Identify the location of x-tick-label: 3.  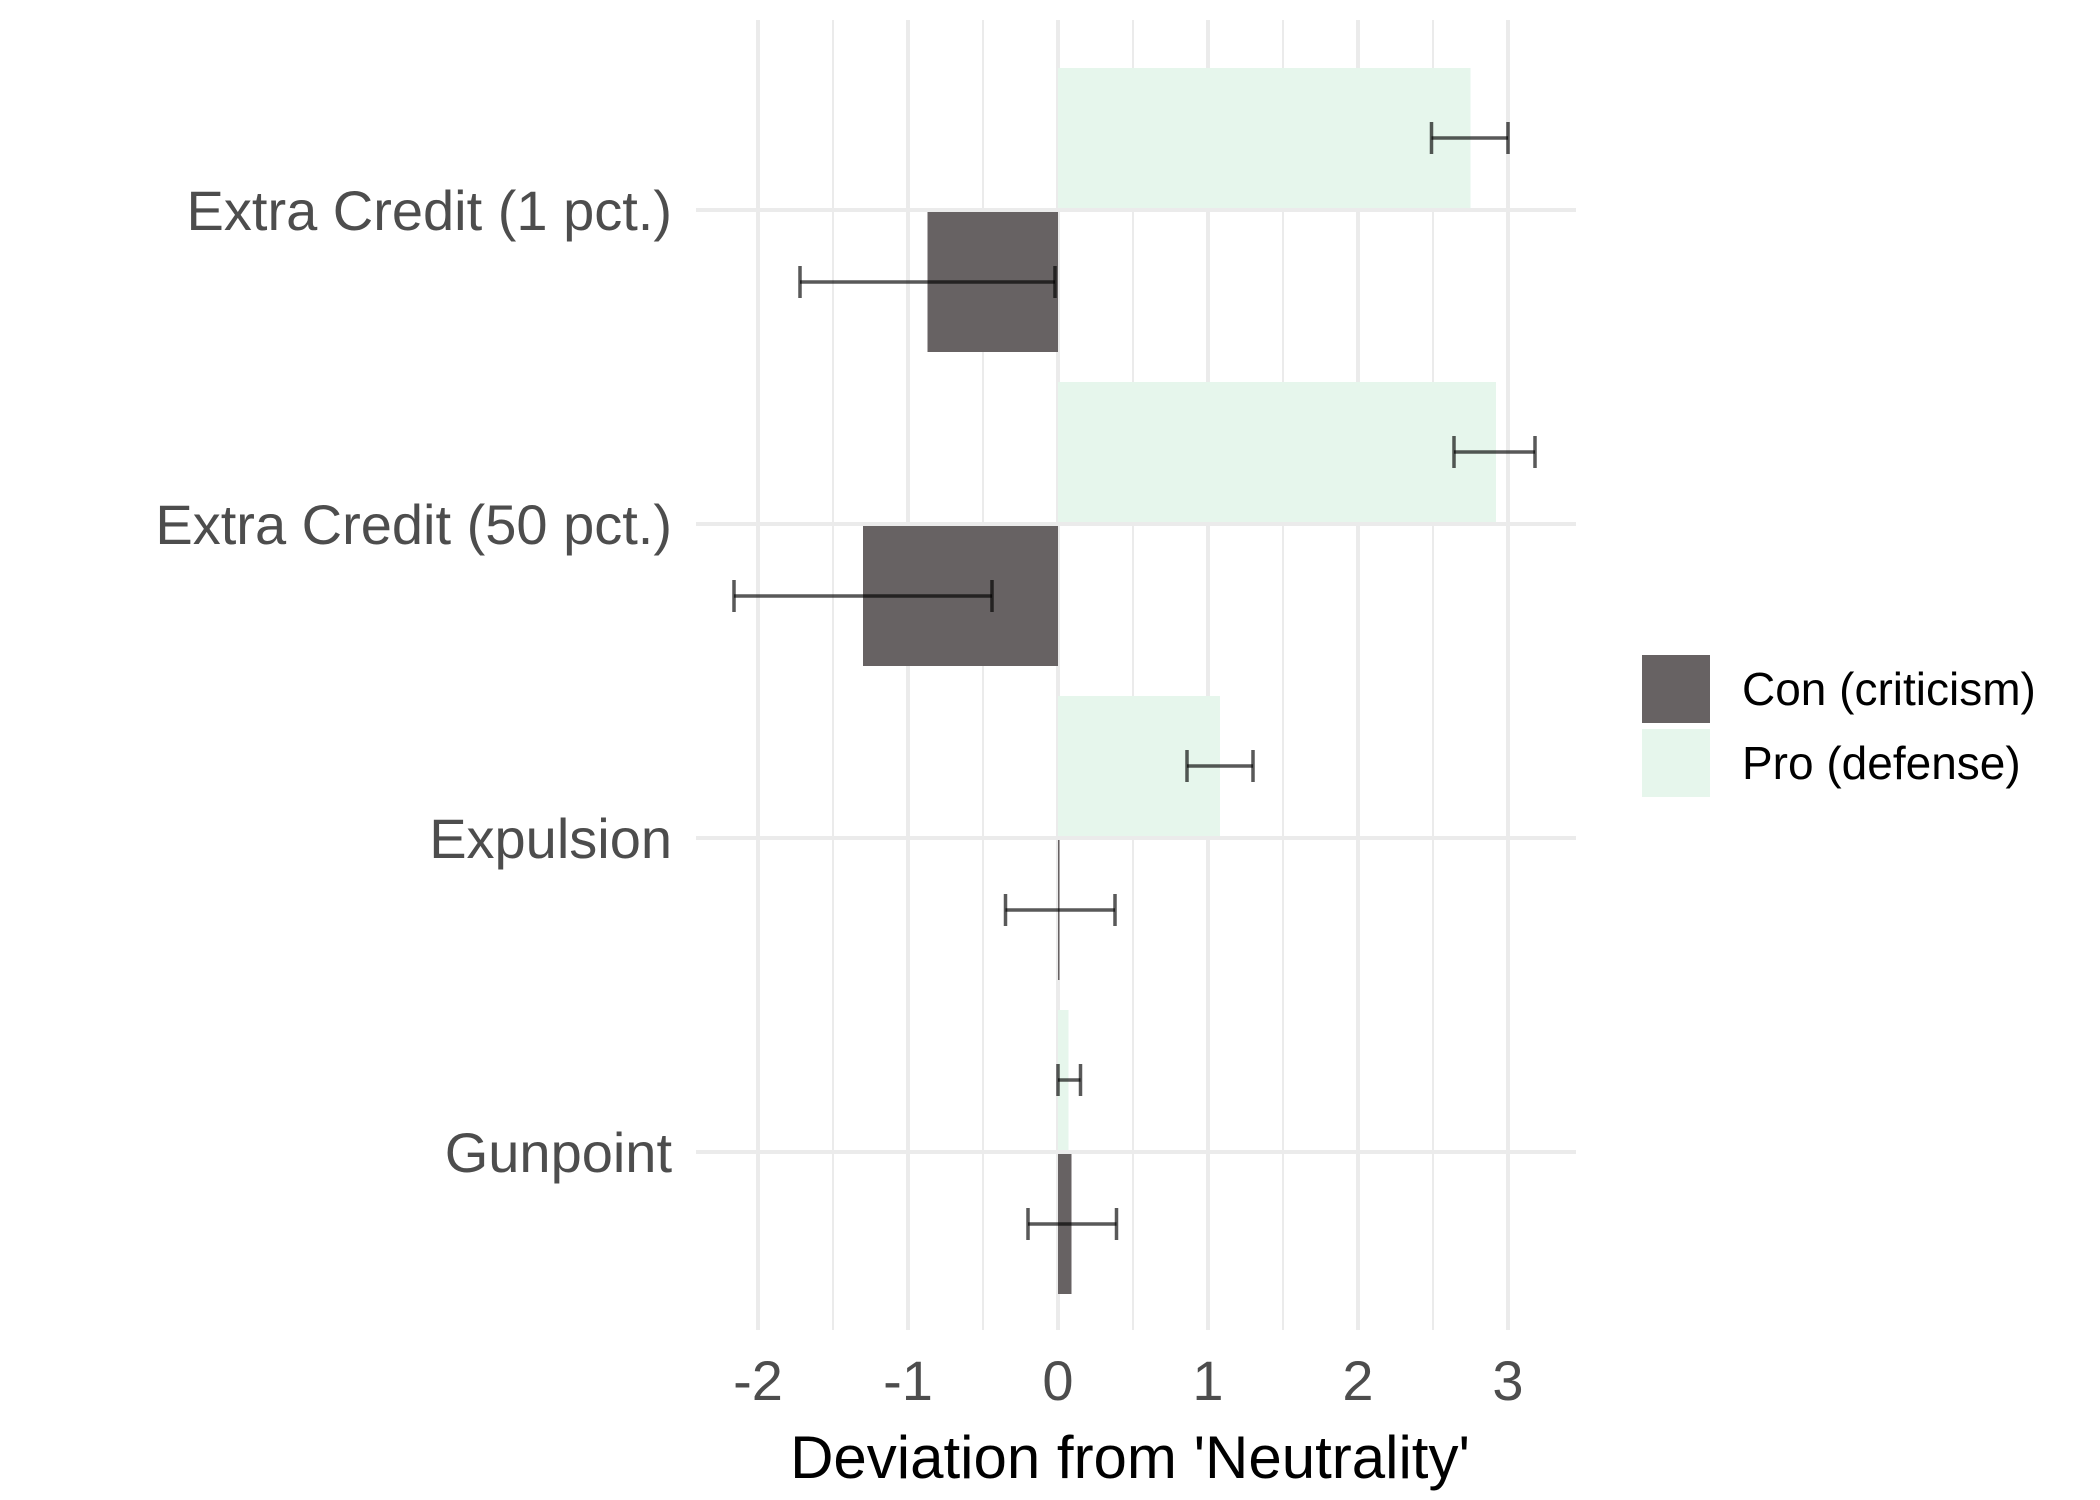
(1507, 1380).